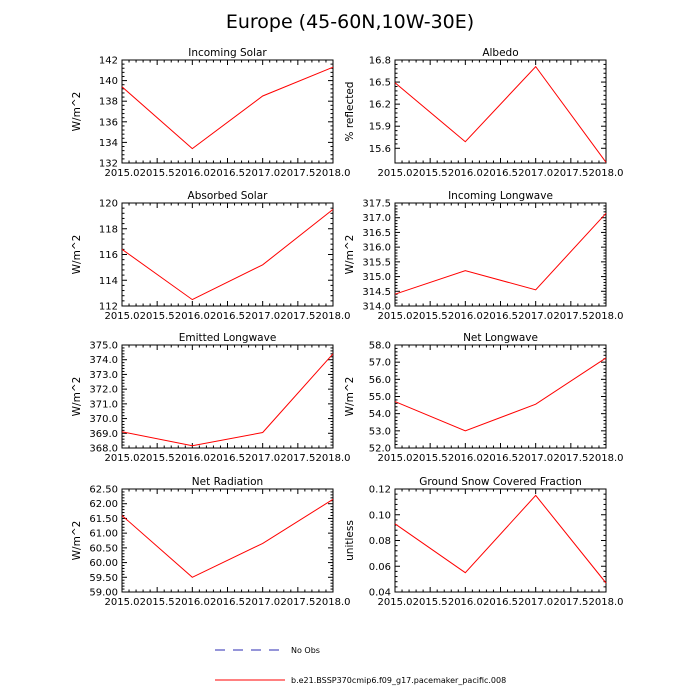 The height and width of the screenshot is (700, 700). What do you see at coordinates (108, 102) in the screenshot?
I see `y-tick-label: 138` at bounding box center [108, 102].